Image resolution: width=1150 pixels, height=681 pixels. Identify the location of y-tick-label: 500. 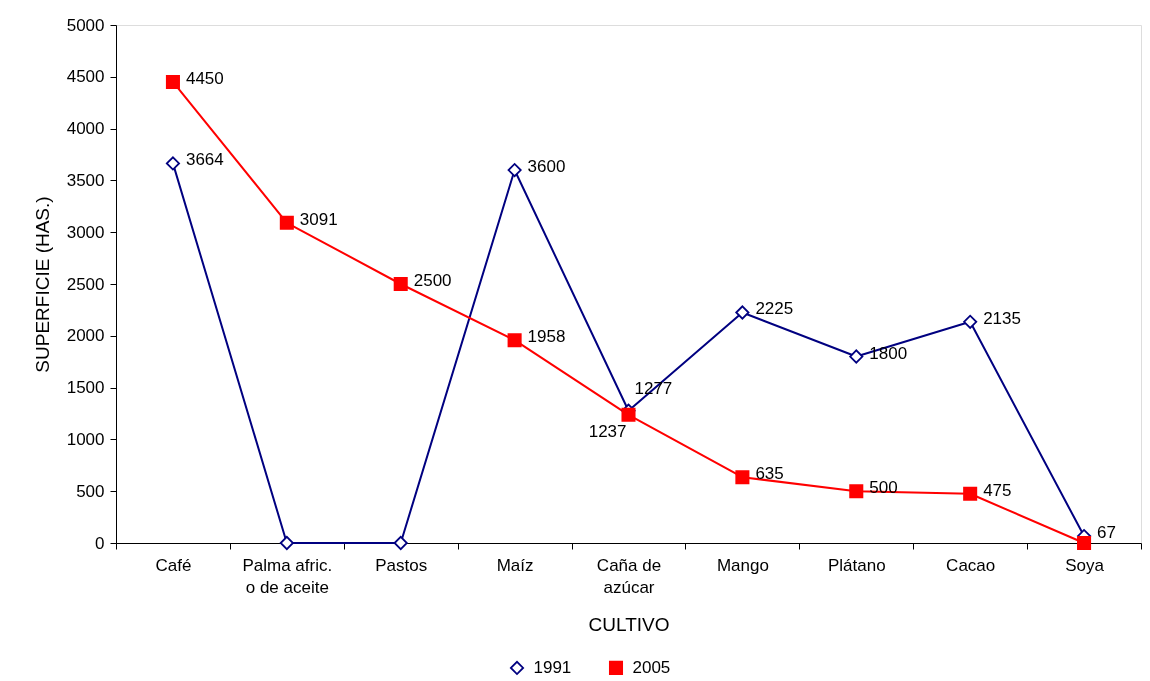
(90, 491).